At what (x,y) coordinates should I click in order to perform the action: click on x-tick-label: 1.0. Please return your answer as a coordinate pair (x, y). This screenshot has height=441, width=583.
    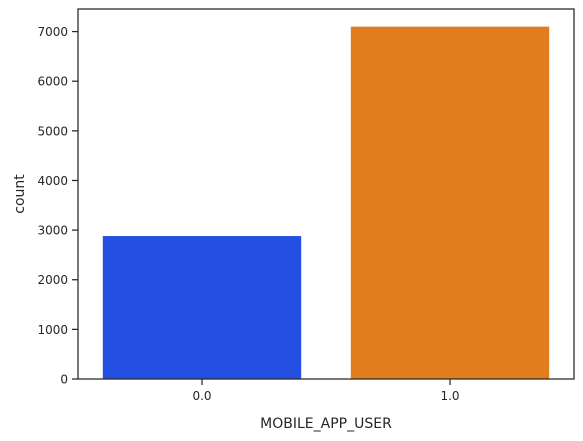
    Looking at the image, I should click on (449, 396).